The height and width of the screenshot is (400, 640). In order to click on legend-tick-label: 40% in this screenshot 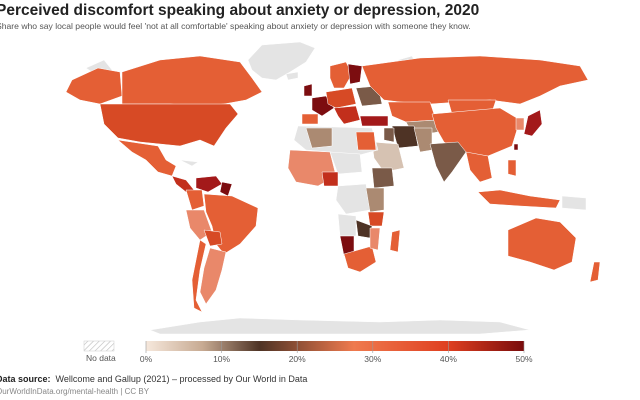, I will do `click(448, 359)`.